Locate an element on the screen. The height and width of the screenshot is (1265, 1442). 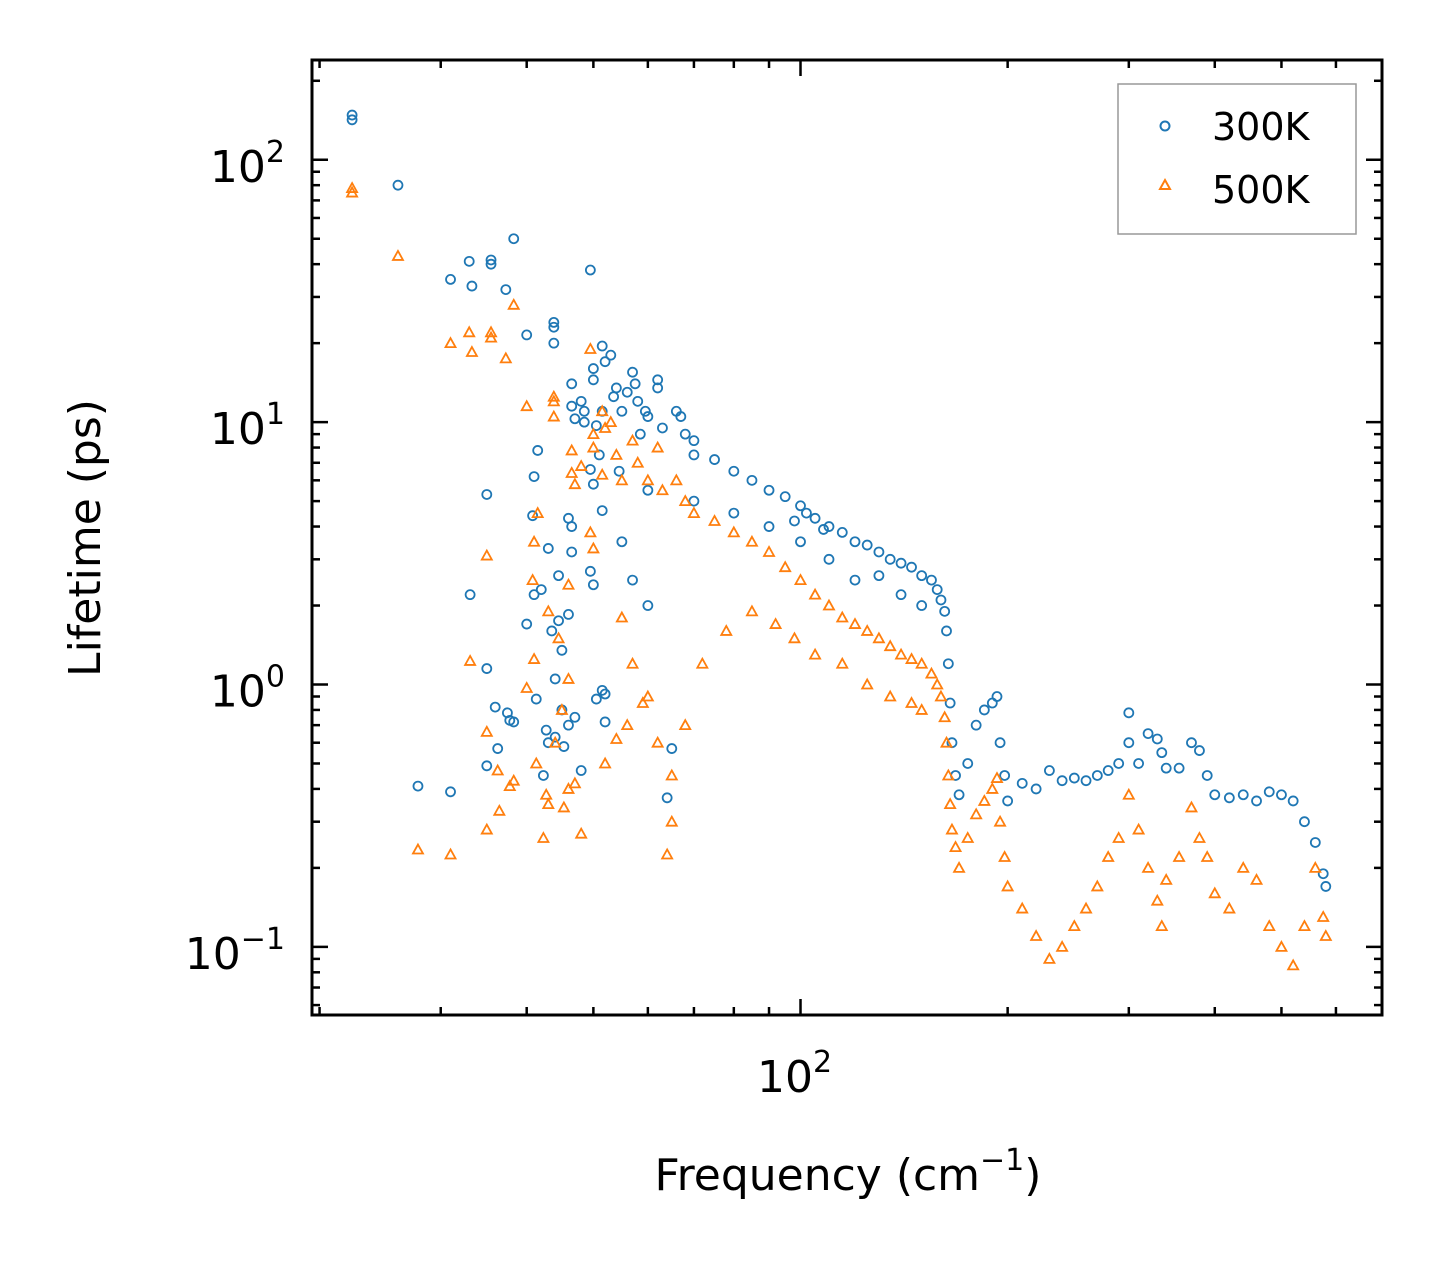
y-tick-label: 100 is located at coordinates (247, 689).